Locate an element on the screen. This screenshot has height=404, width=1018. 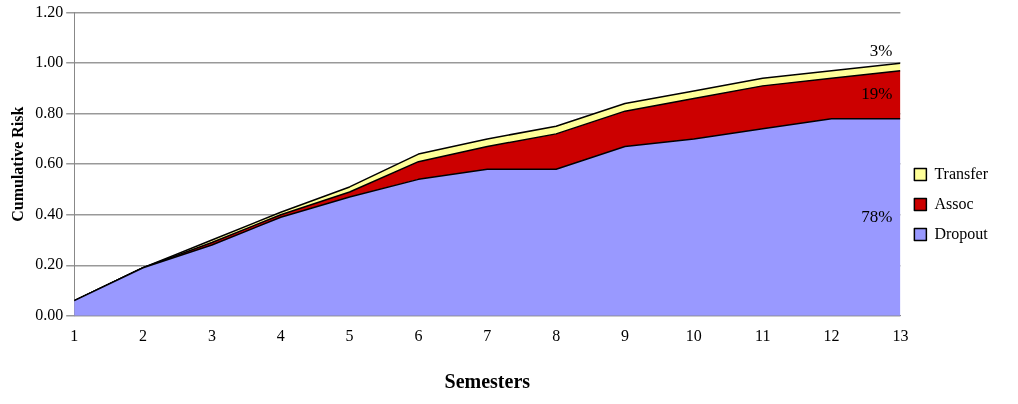
x-tick-label: 3 is located at coordinates (211, 335).